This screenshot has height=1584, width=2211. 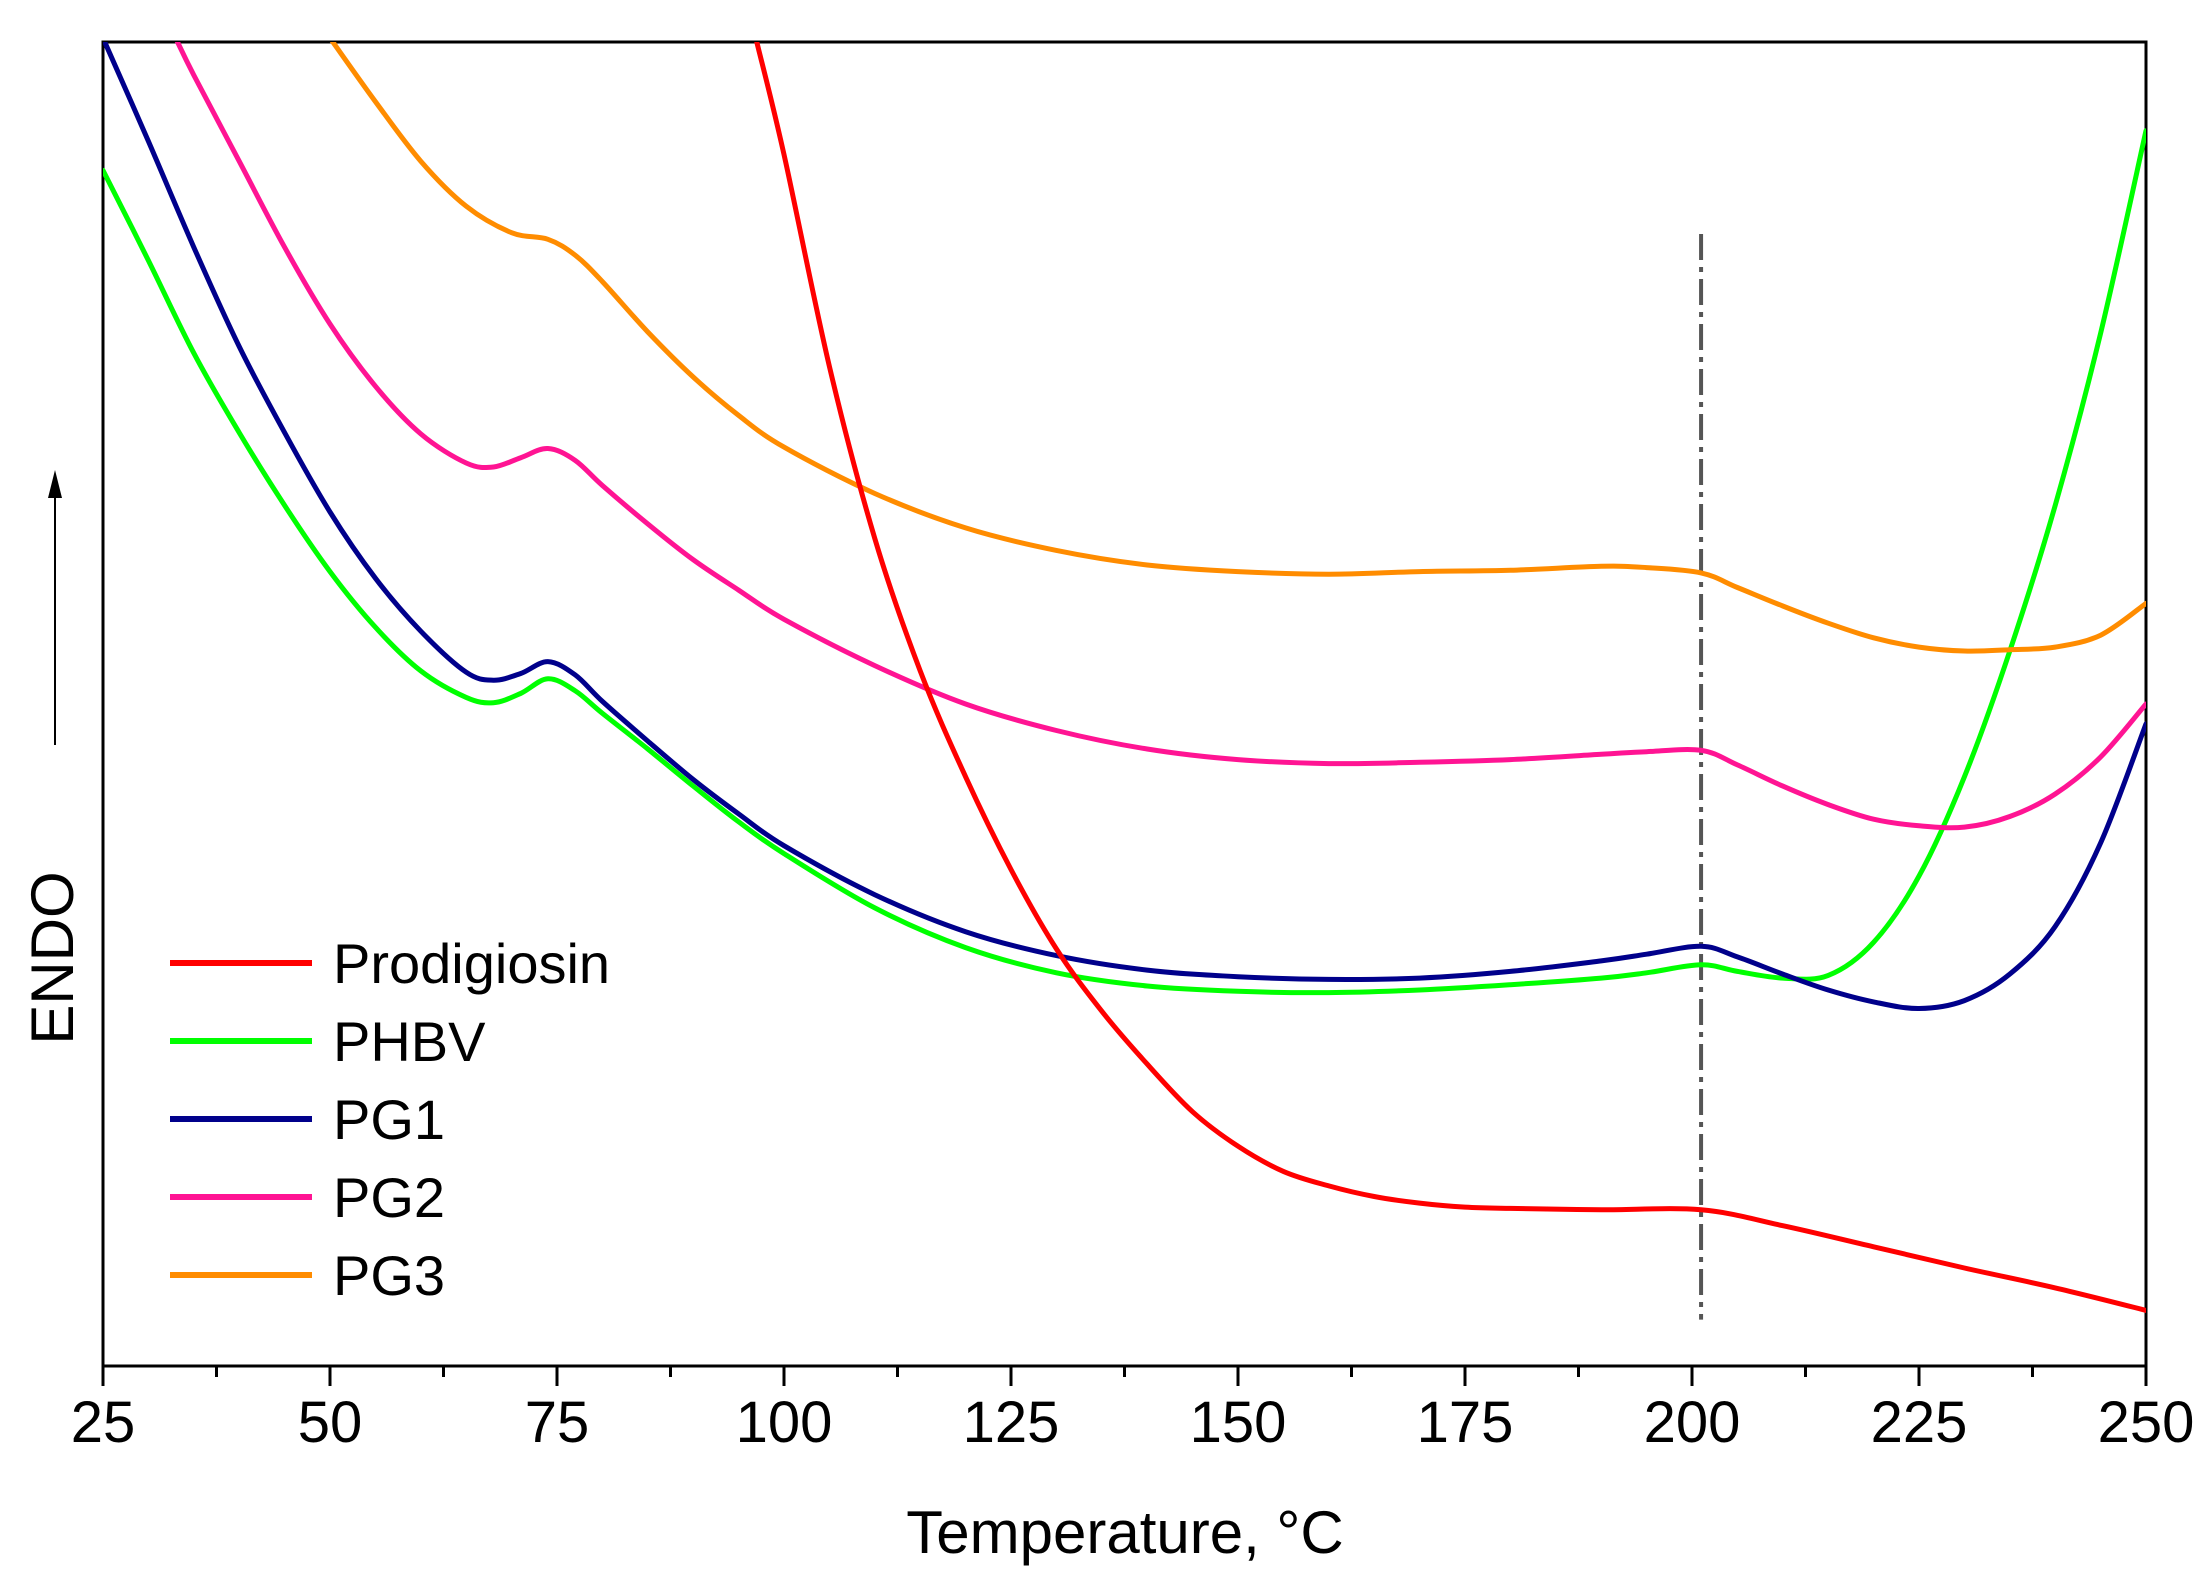 I want to click on x-tick-label: 75, so click(x=557, y=1422).